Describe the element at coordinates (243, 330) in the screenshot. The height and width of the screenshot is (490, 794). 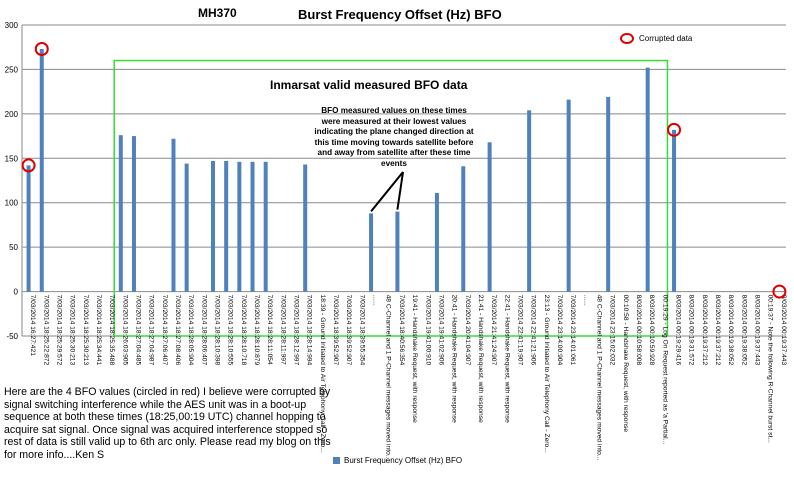
I see `x-tick-label: 7/03/2014 18:28:10:718` at that location.